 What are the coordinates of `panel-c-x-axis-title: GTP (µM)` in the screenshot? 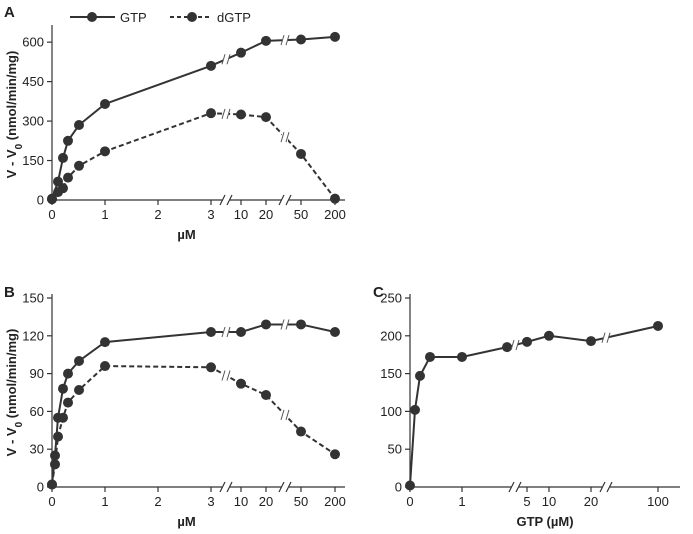 It's located at (544, 521).